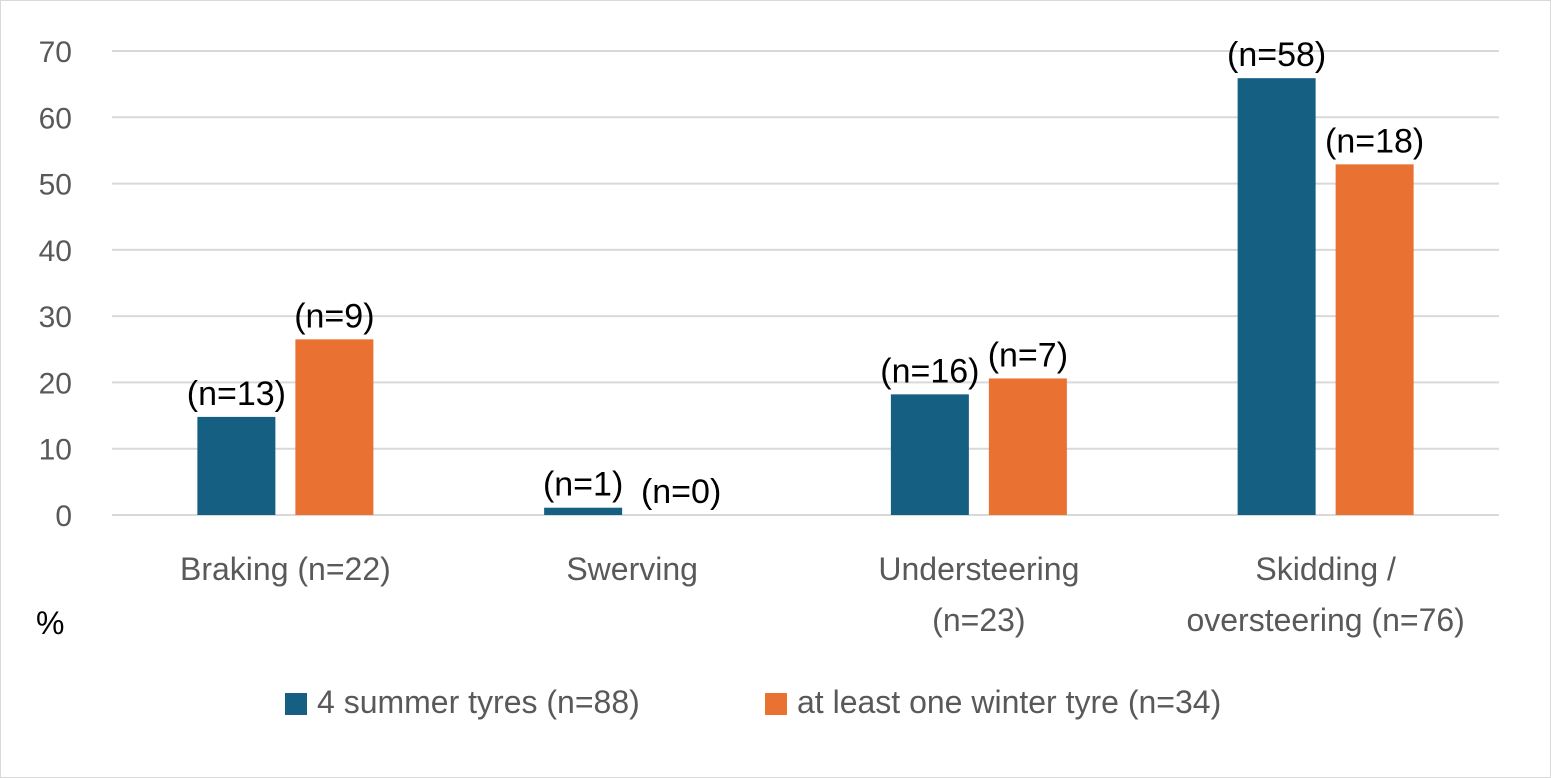  Describe the element at coordinates (55, 450) in the screenshot. I see `y-tick-label: 10` at that location.